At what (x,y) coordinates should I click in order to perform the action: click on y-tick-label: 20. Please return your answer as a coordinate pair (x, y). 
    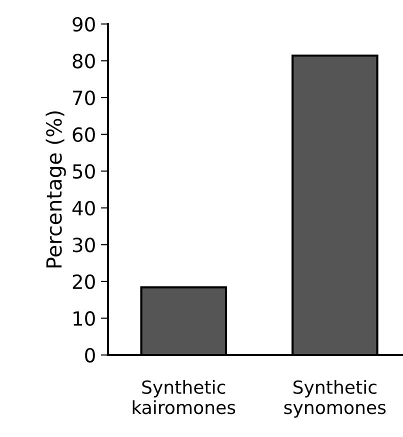
    Looking at the image, I should click on (83, 282).